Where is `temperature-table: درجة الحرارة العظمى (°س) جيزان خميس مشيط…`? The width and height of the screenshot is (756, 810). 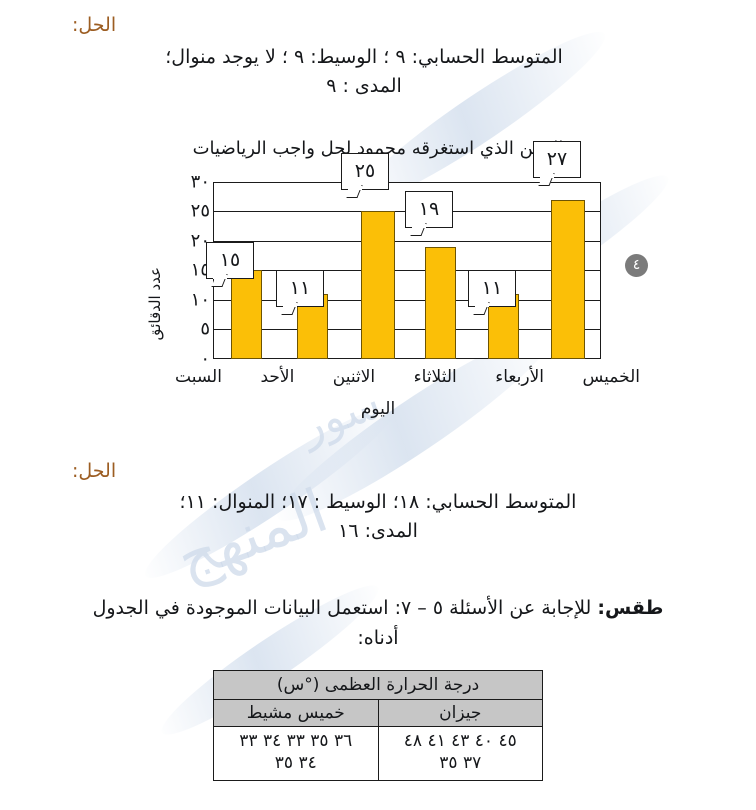
temperature-table: درجة الحرارة العظمى (°س) جيزان خميس مشيط… is located at coordinates (378, 725).